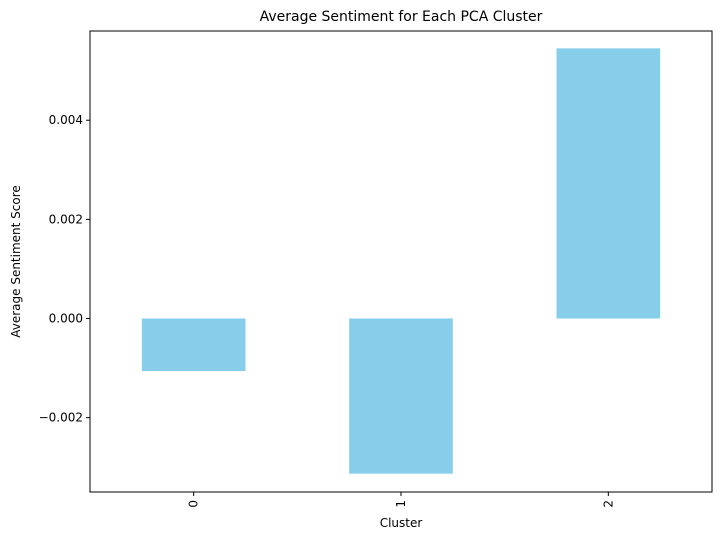  I want to click on y-tick-label: 0.002, so click(66, 219).